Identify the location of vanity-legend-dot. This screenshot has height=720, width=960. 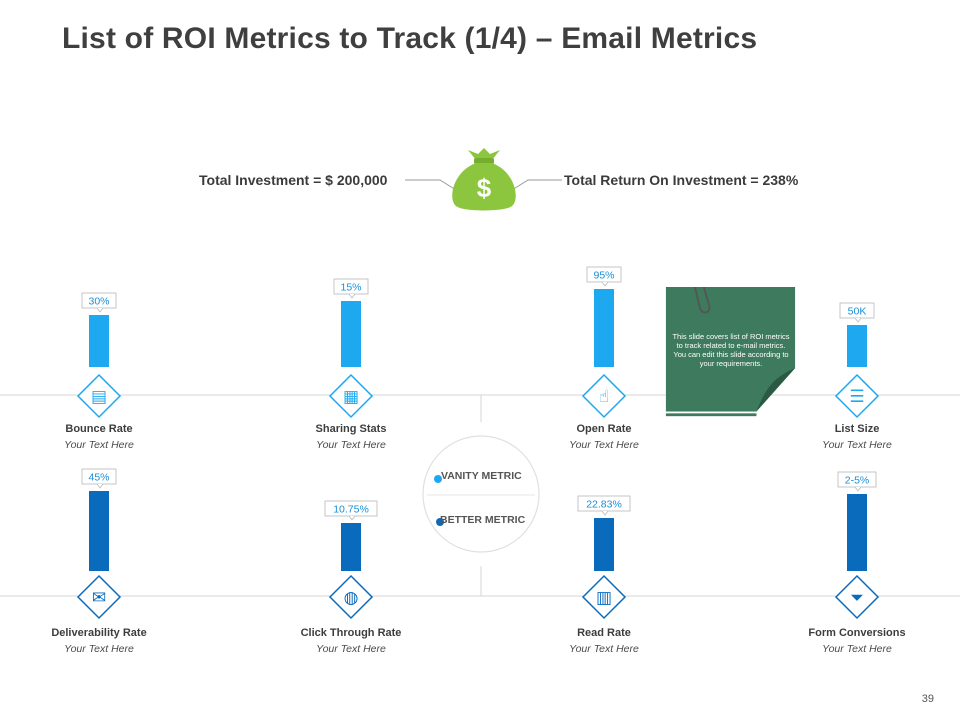
(438, 479).